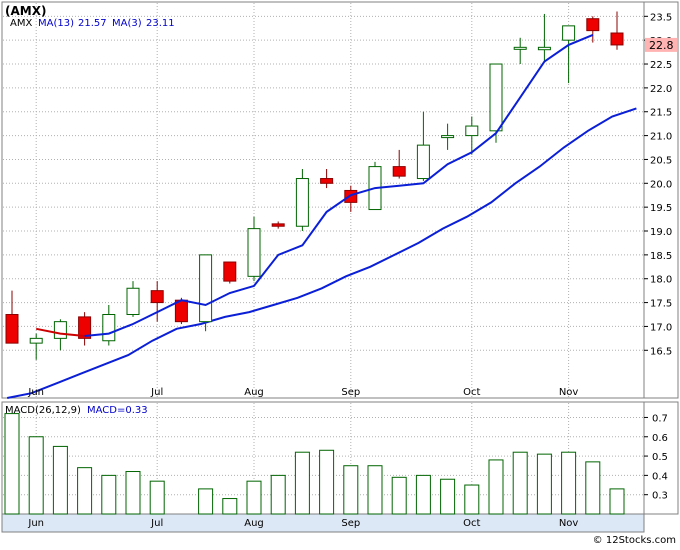 The height and width of the screenshot is (550, 680). I want to click on price-tick-label: 22.0, so click(661, 89).